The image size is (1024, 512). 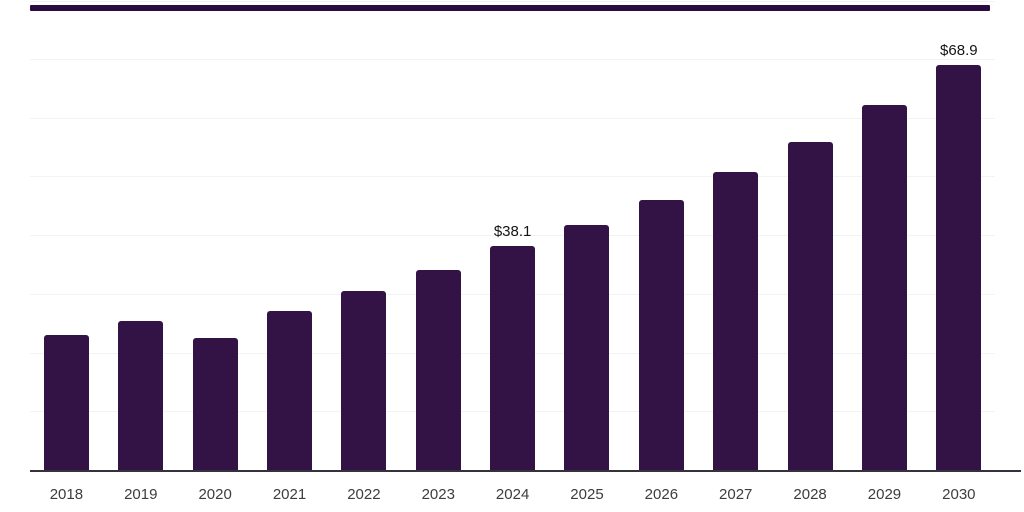 I want to click on bar-2020, so click(x=215, y=404).